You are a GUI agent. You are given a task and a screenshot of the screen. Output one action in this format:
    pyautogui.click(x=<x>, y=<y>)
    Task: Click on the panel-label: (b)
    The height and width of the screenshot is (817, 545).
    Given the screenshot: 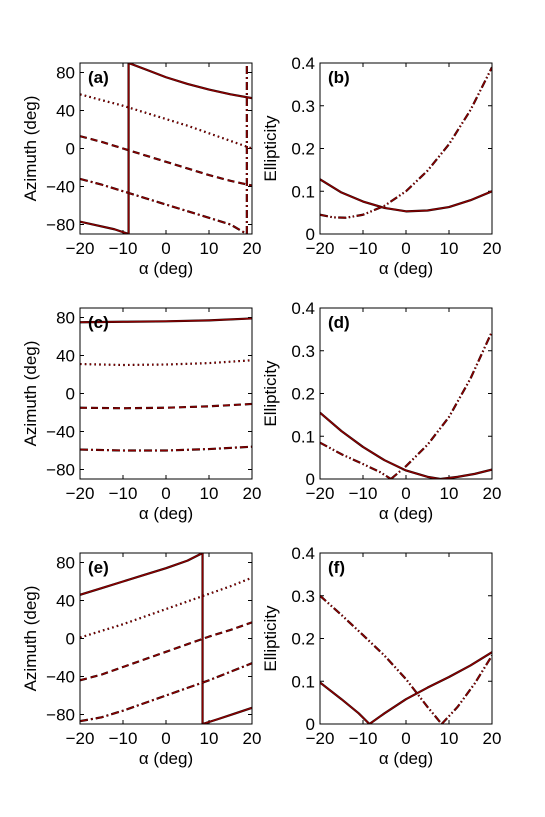 What is the action you would take?
    pyautogui.click(x=339, y=77)
    